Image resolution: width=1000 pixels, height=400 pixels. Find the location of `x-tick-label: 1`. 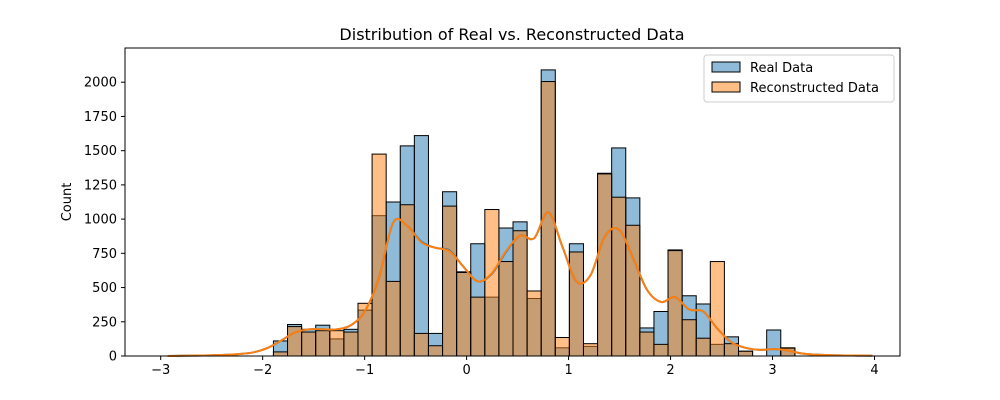

x-tick-label: 1 is located at coordinates (568, 370).